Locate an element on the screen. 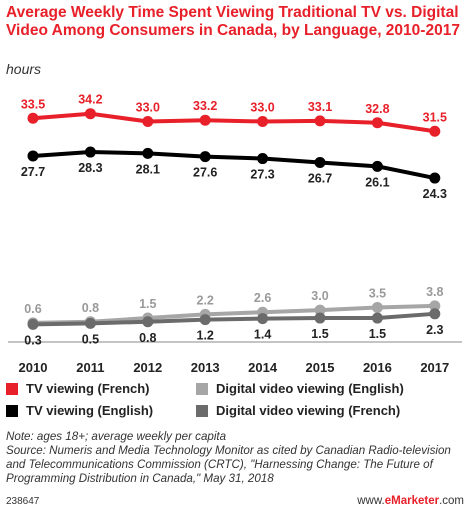 The height and width of the screenshot is (514, 470). data-label: 0.6 is located at coordinates (32, 309).